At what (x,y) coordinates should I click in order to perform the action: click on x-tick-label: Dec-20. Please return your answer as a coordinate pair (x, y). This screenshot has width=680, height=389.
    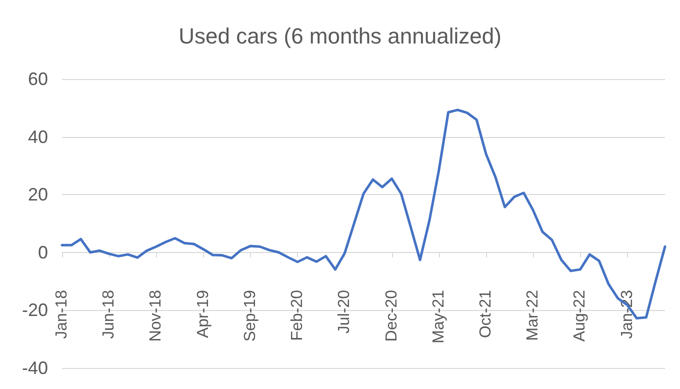
    Looking at the image, I should click on (391, 316).